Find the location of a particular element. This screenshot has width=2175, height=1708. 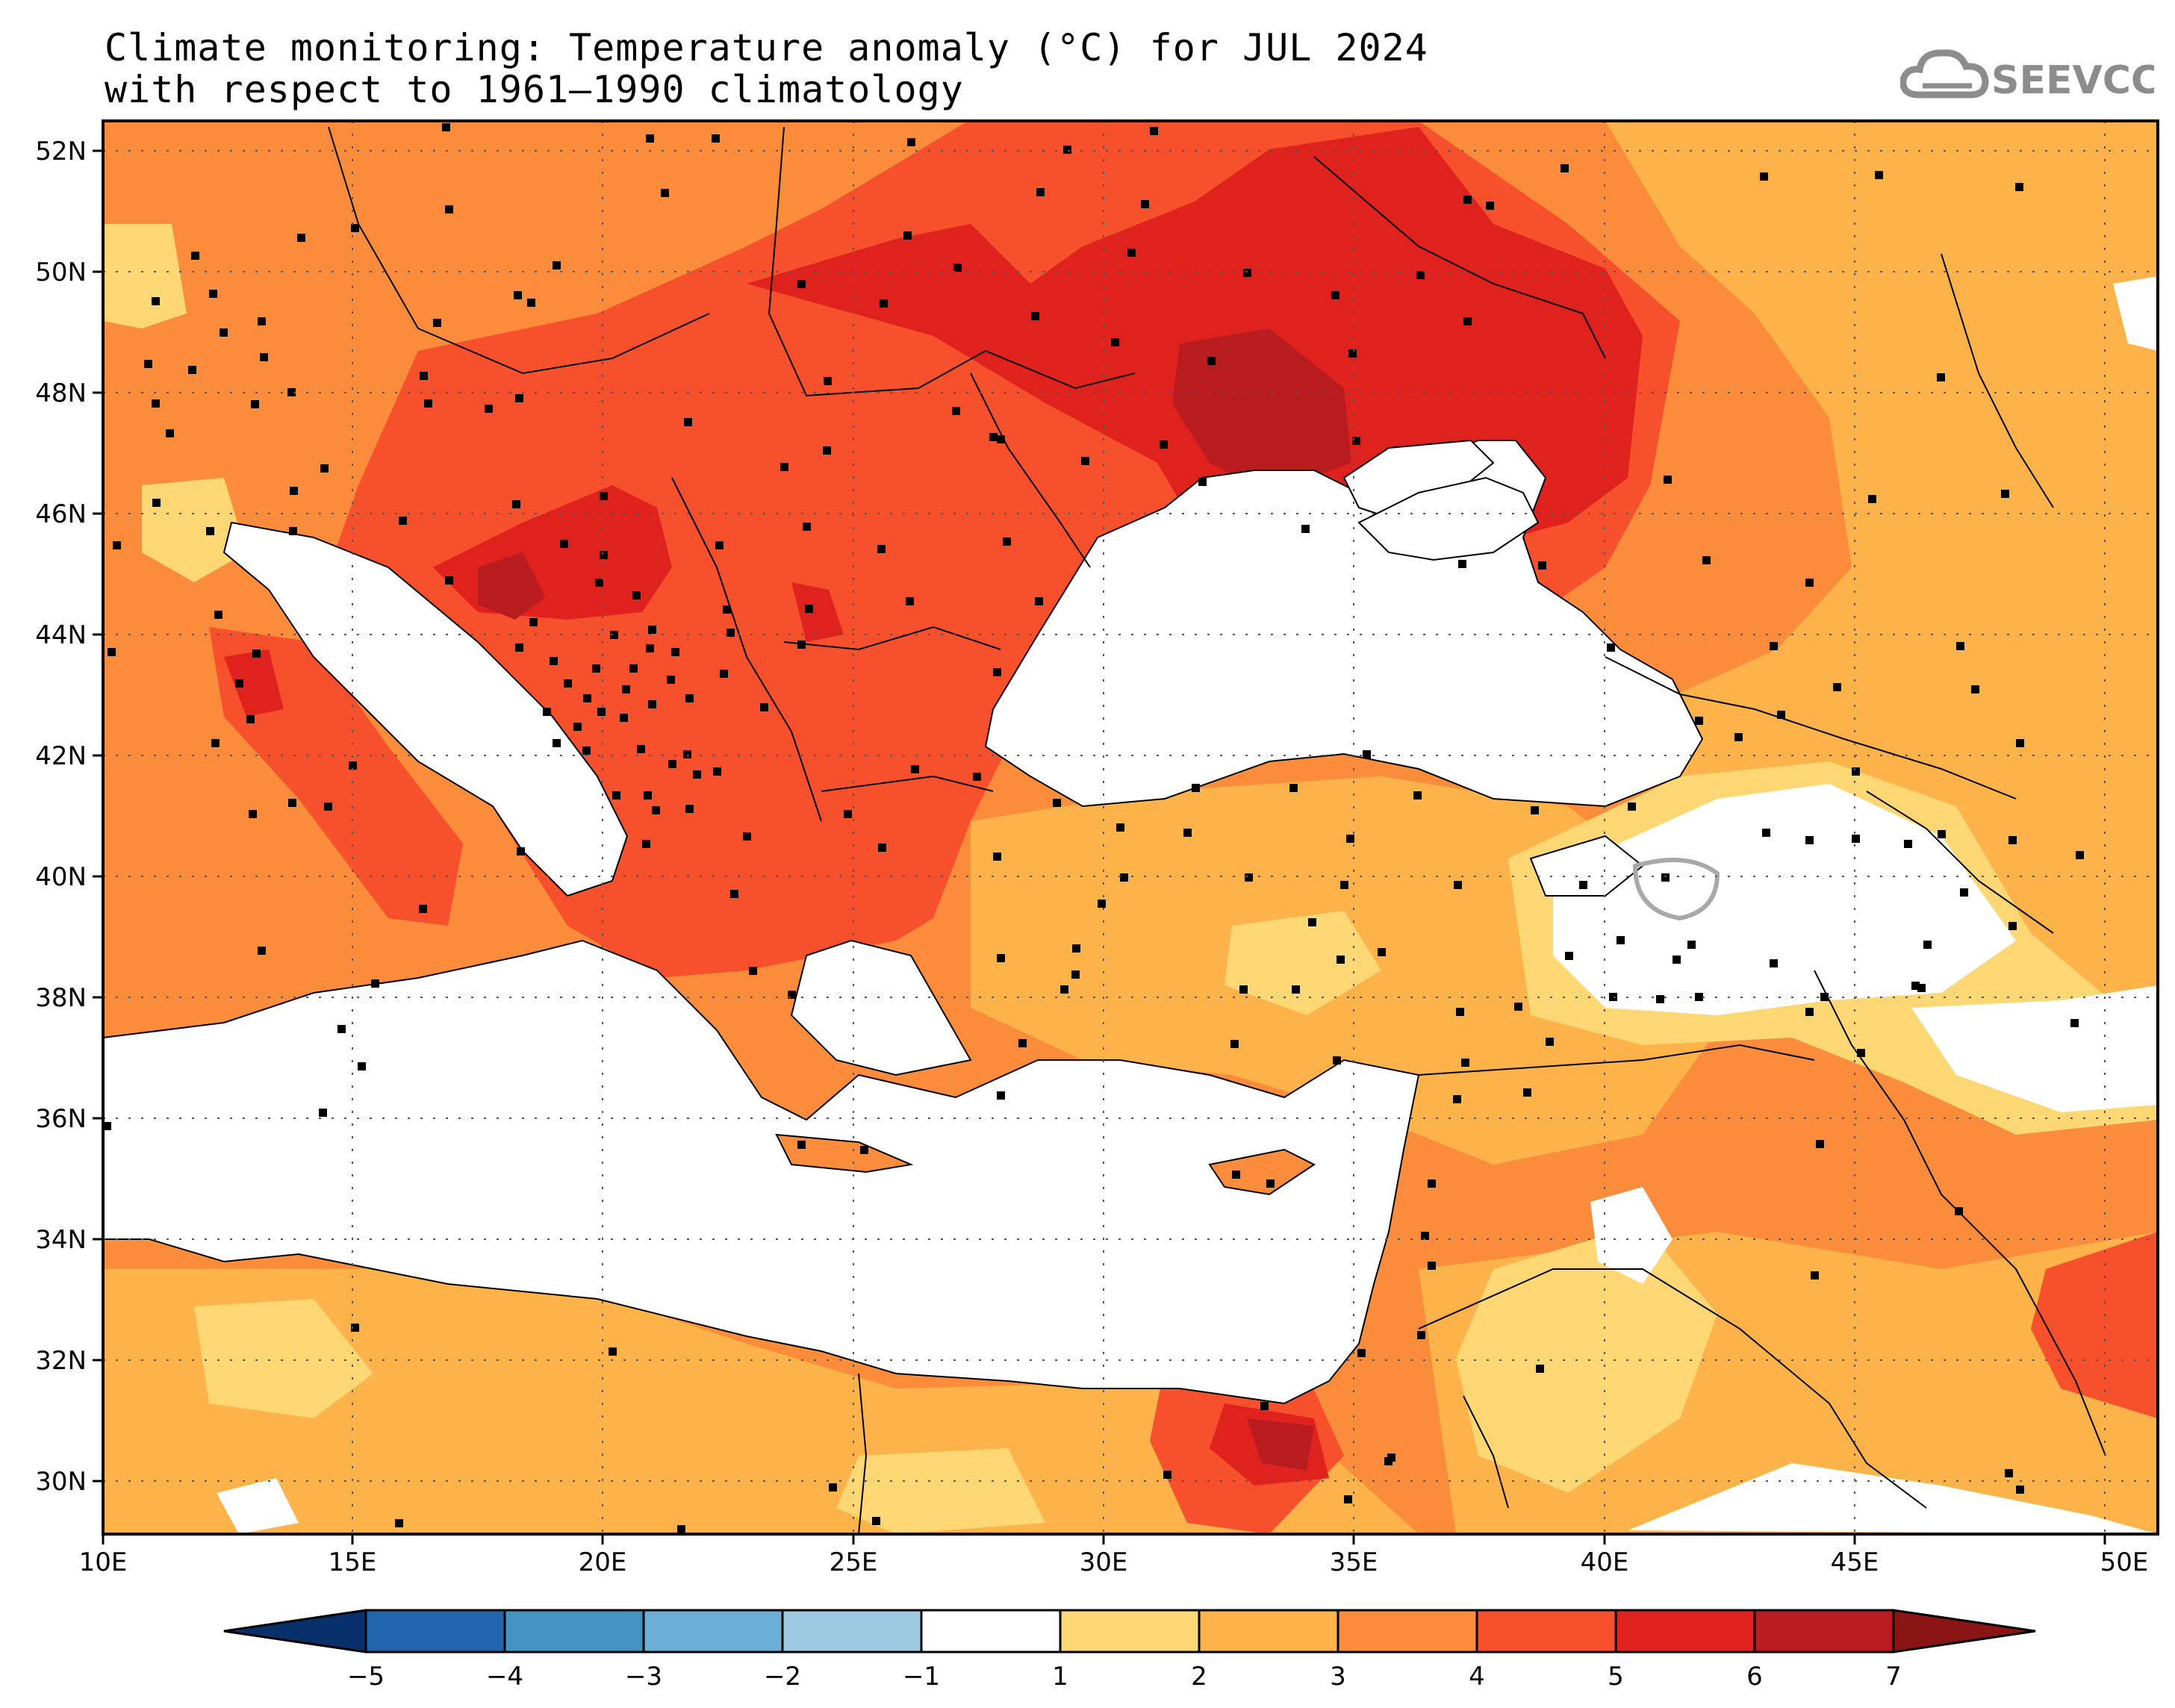

colorbar-label: 4 is located at coordinates (1477, 1677).